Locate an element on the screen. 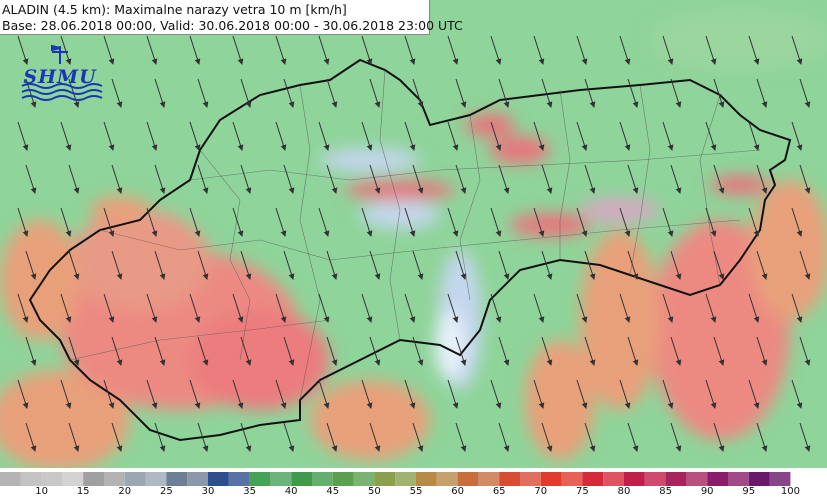 Image resolution: width=827 pixels, height=500 pixels. legend-tick-labels: 10 15 20 25 30 35 40 45 50 55 60 65 70 75 80 85 90 95 100 is located at coordinates (413, 493).